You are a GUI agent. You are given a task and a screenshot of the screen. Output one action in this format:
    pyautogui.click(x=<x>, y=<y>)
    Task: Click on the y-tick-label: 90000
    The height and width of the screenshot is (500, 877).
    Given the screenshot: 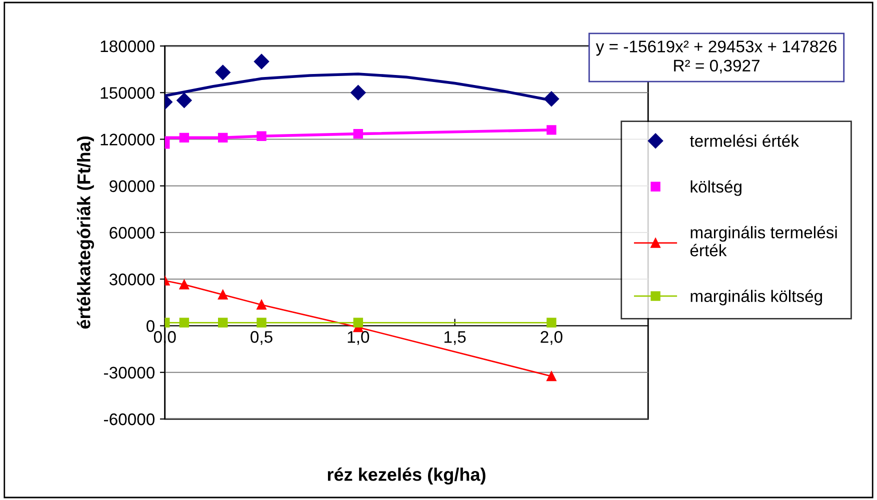 What is the action you would take?
    pyautogui.click(x=132, y=186)
    